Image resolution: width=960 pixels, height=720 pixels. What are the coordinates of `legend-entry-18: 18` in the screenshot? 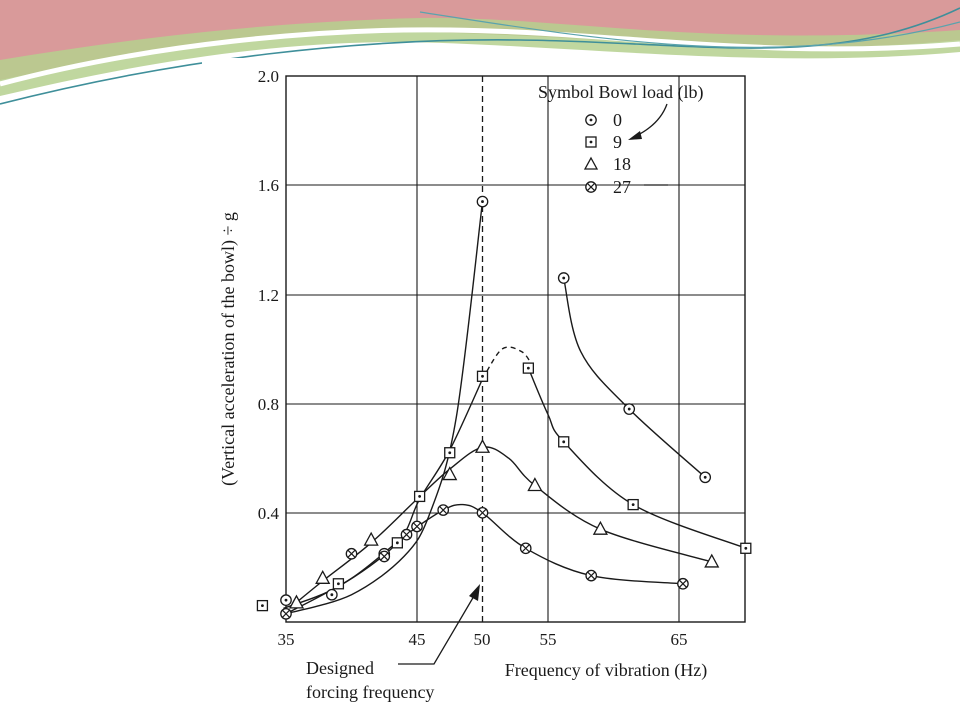 It's located at (607, 164).